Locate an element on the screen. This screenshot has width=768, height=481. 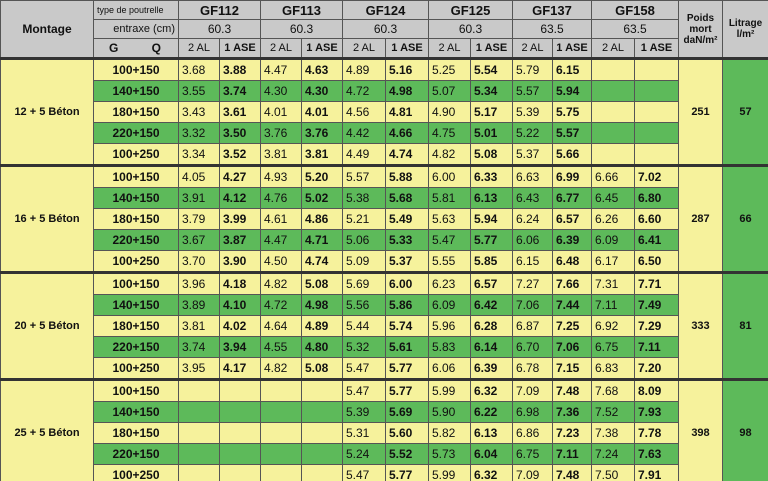
span-value: 5.37 is located at coordinates (532, 154).